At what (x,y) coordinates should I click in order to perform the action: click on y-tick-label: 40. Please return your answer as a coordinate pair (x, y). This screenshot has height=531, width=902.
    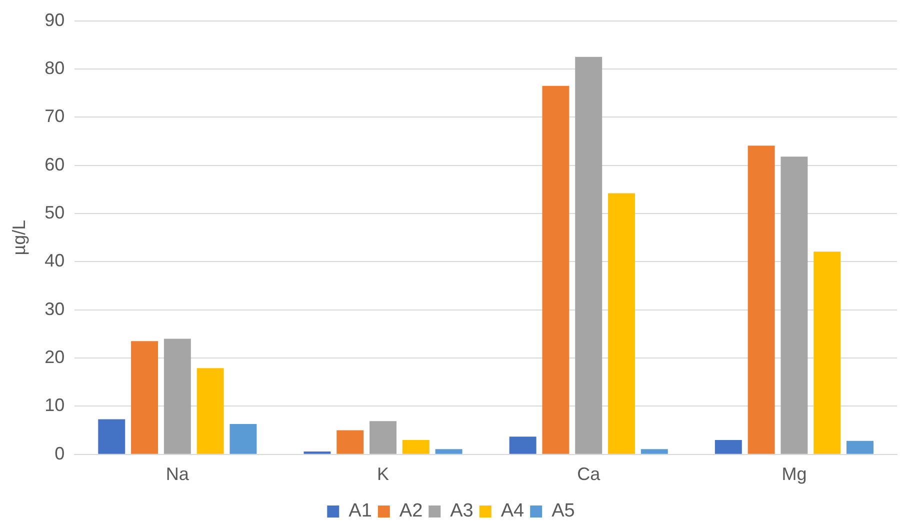
    Looking at the image, I should click on (54, 260).